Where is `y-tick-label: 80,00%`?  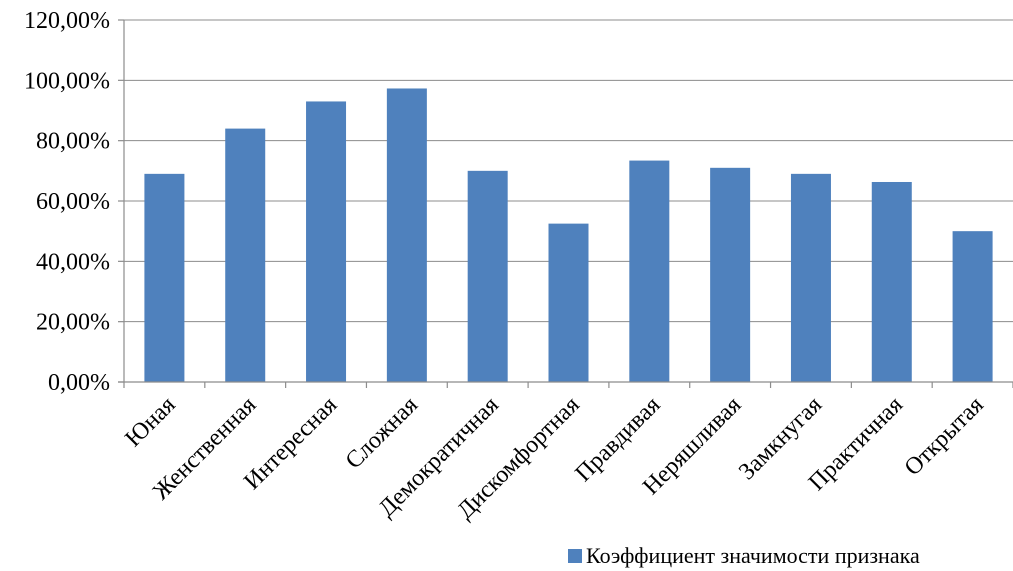 y-tick-label: 80,00% is located at coordinates (73, 142).